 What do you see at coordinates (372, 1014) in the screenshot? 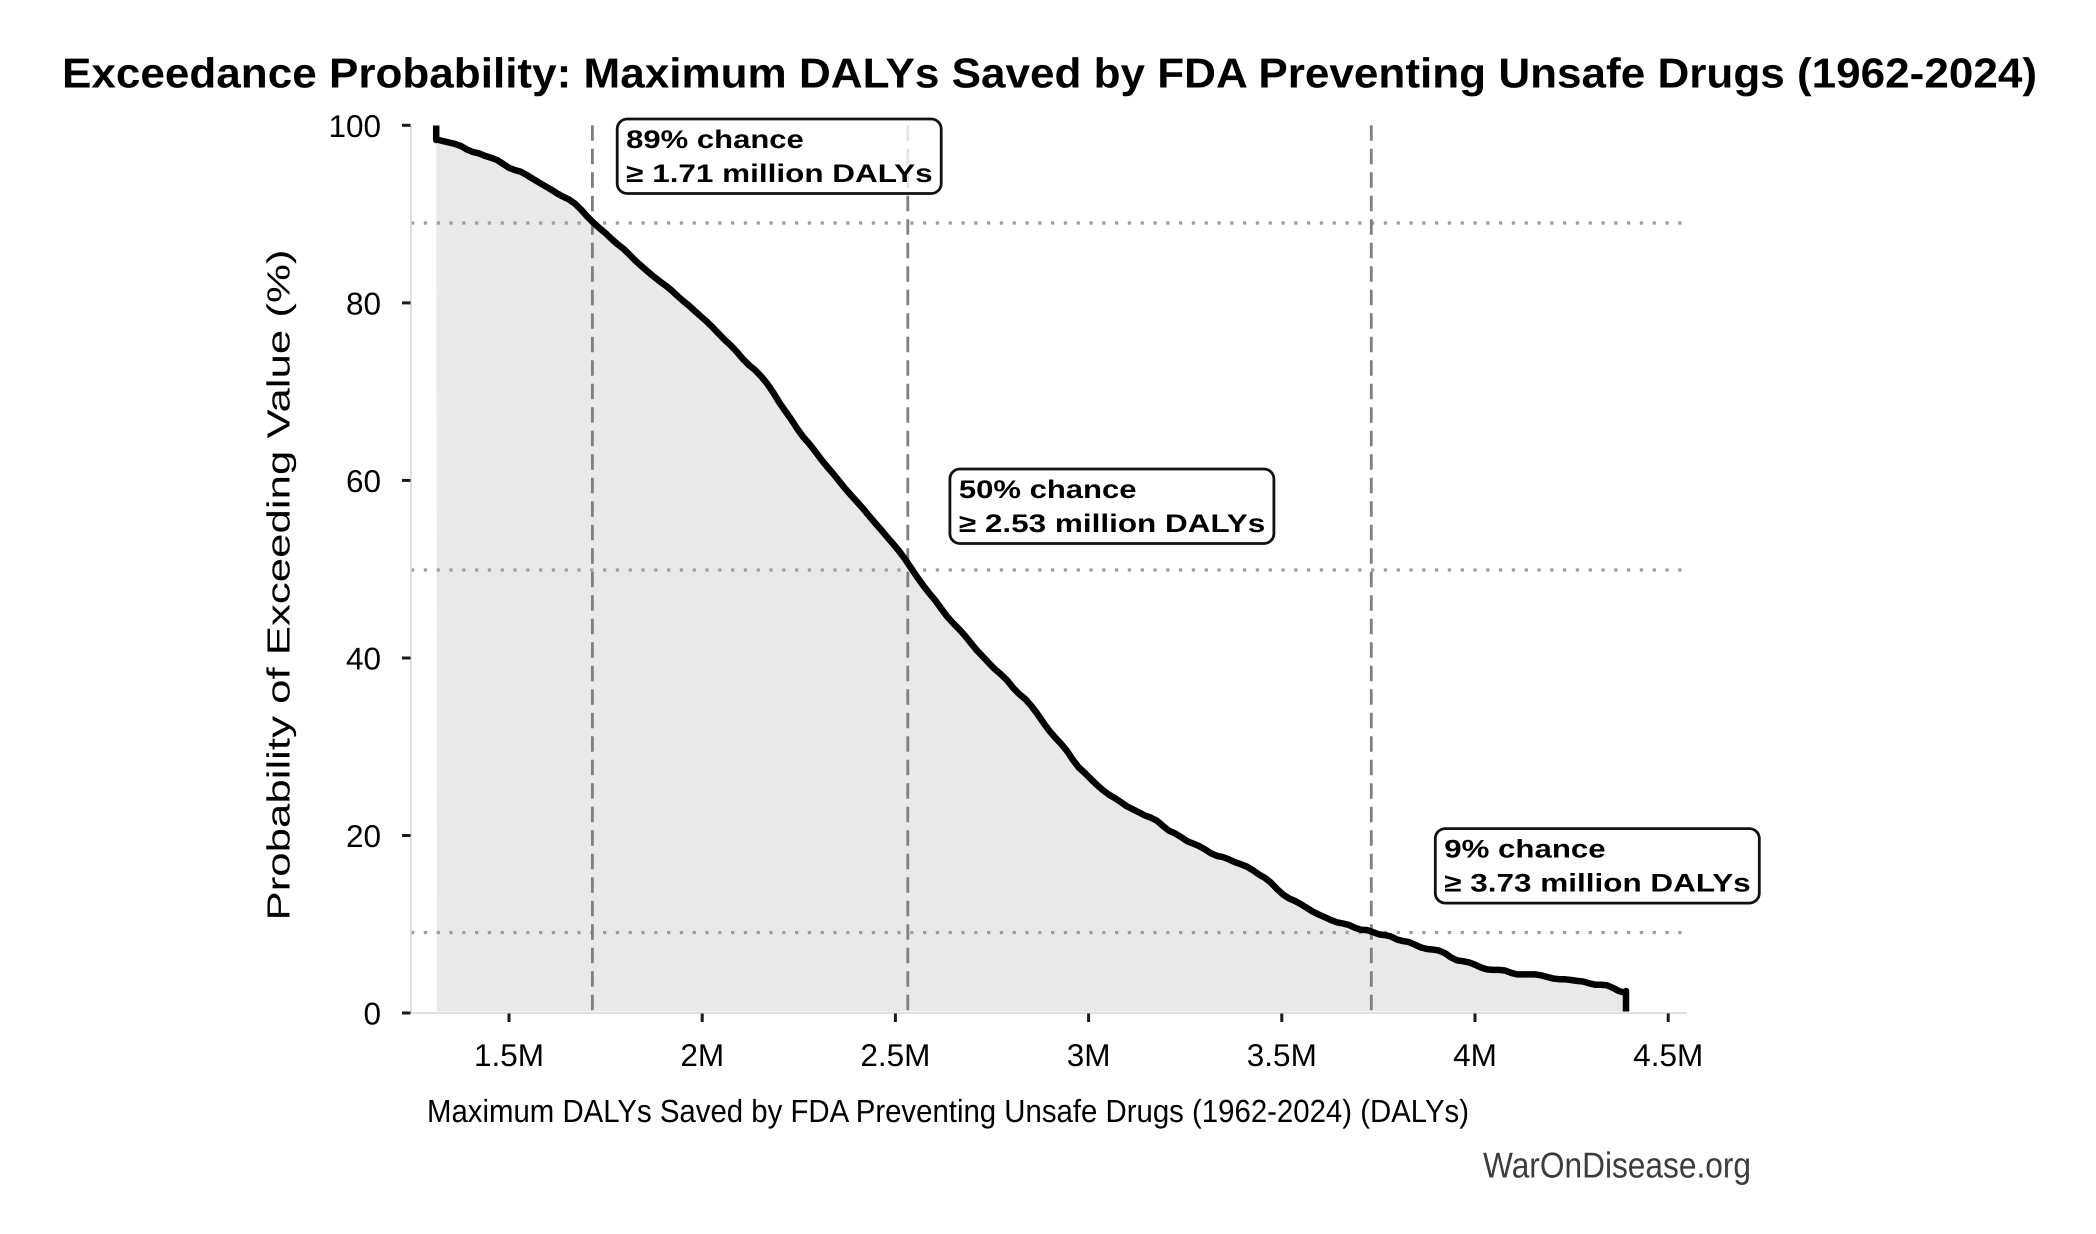
I see `svg-text: 0` at bounding box center [372, 1014].